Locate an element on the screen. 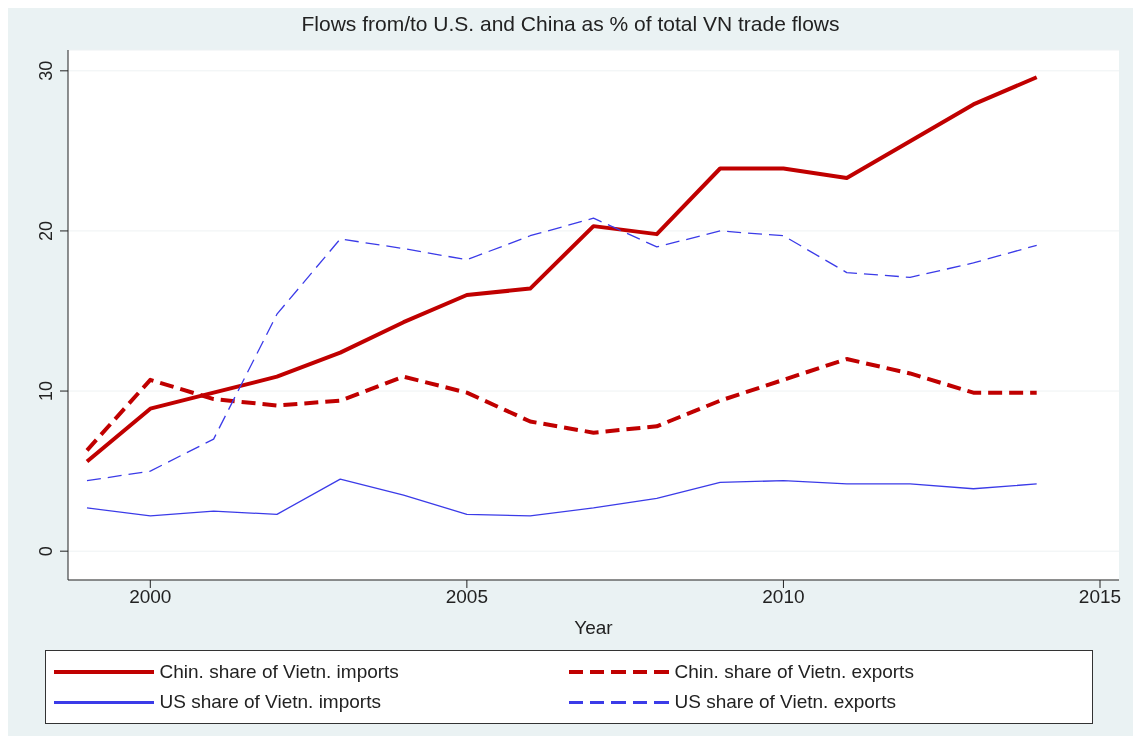 Image resolution: width=1141 pixels, height=744 pixels. y-tick-label: 10 is located at coordinates (46, 391).